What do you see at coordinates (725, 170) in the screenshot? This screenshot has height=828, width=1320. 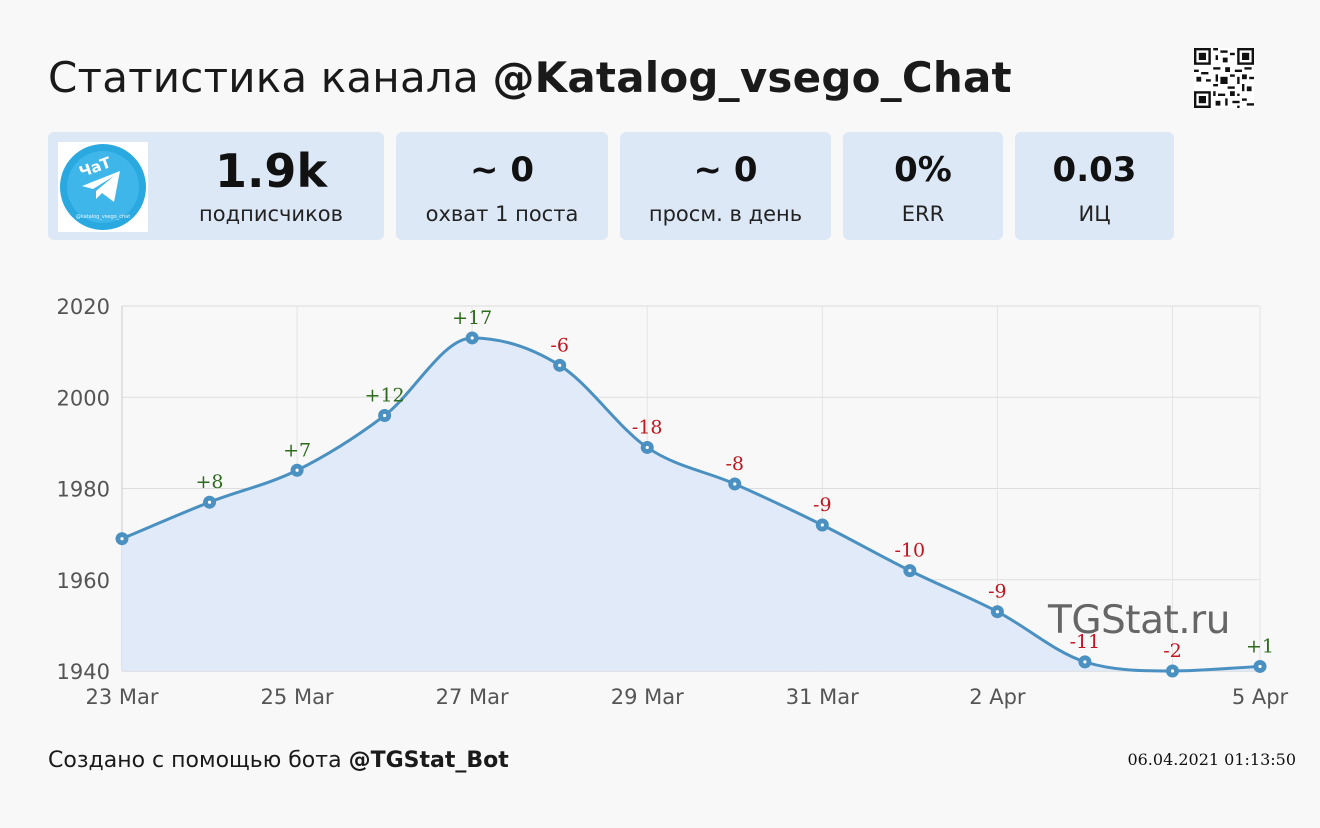 I see `stat-value-daily-views: ~ 0` at bounding box center [725, 170].